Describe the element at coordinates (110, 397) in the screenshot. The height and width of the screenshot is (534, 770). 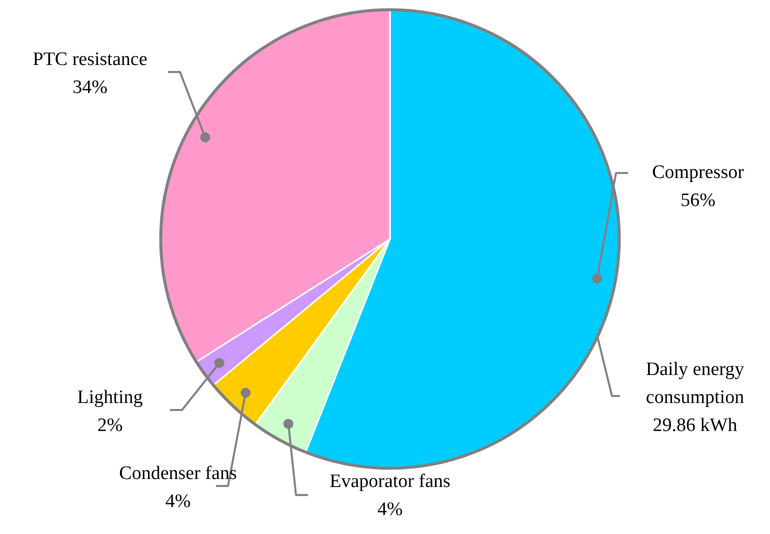
I see `slice-label: Lighting` at that location.